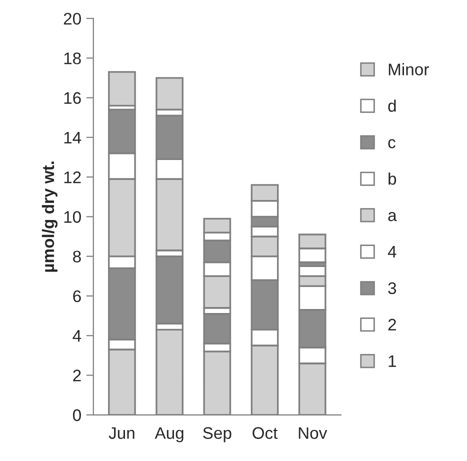 This screenshot has width=467, height=461. I want to click on y-tick-label: 14, so click(73, 138).